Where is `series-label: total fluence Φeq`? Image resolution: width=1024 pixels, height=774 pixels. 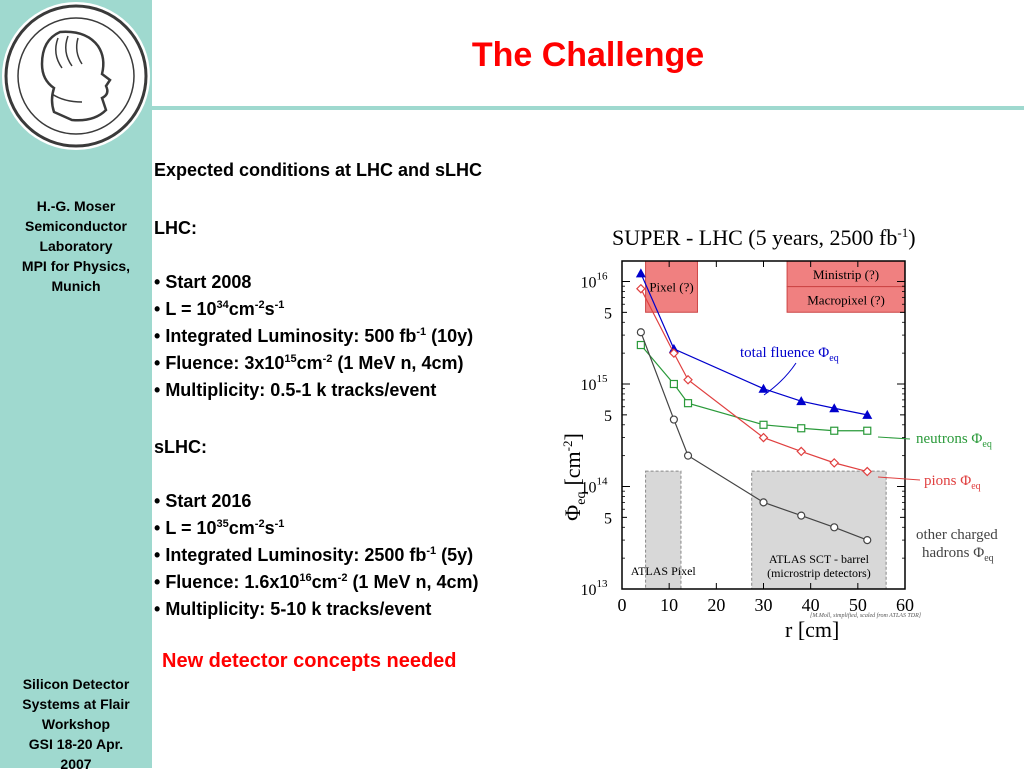
series-label: total fluence Φeq is located at coordinates (789, 354).